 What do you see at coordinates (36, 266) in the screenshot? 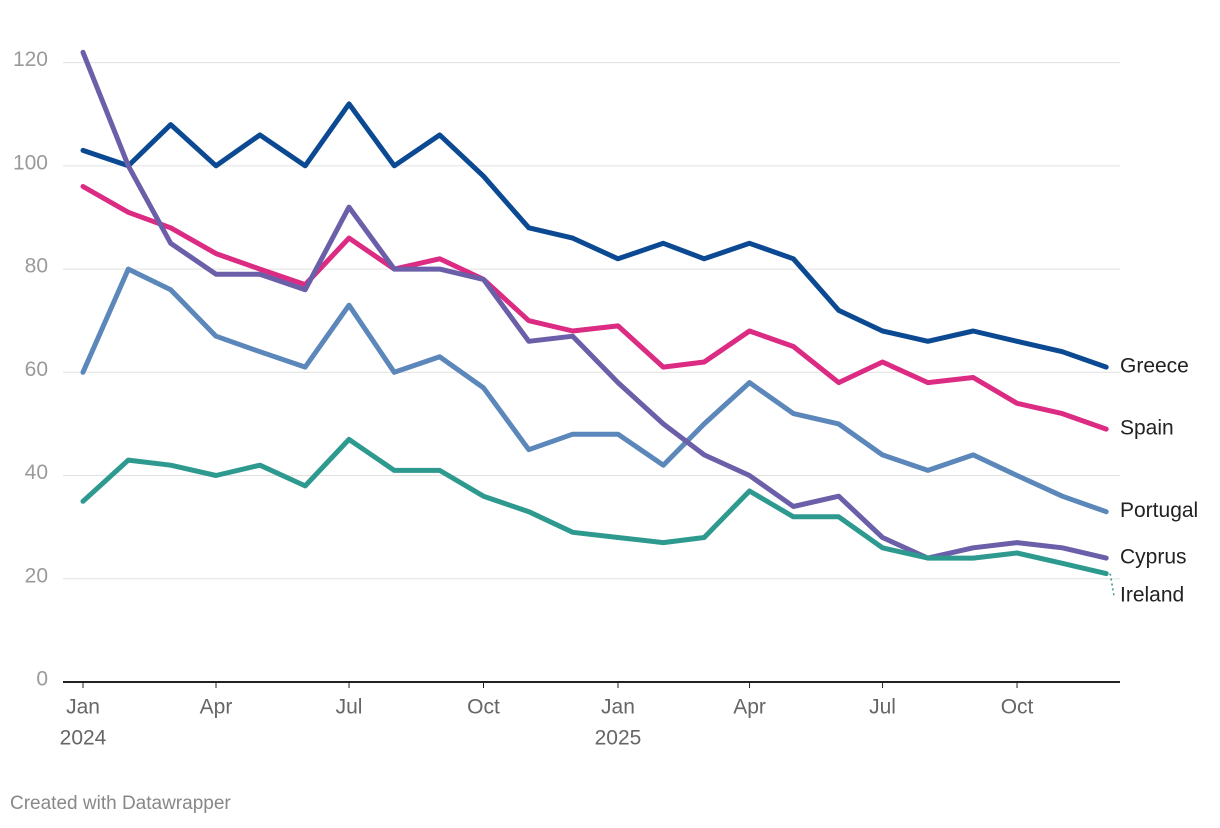
I see `y-tick-label: 80` at bounding box center [36, 266].